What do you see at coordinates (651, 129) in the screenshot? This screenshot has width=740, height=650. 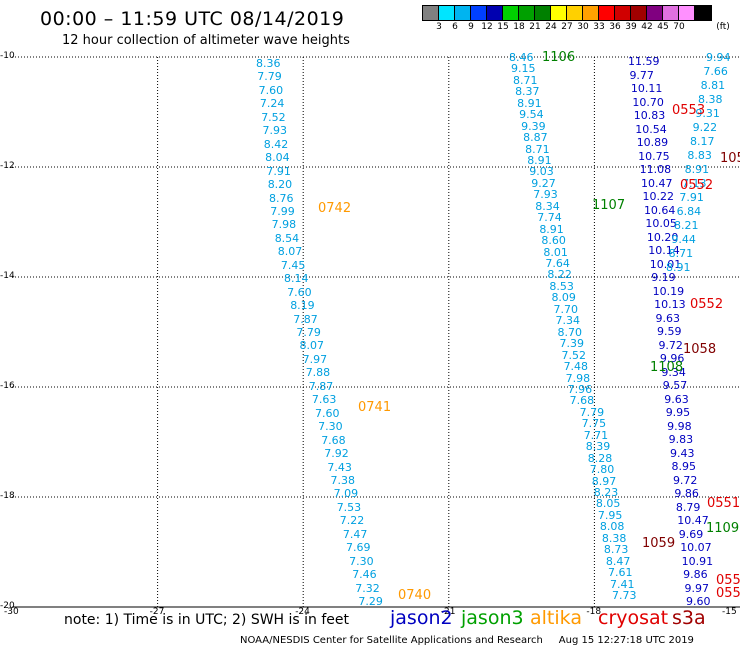 I see `swh-value: 10.54` at bounding box center [651, 129].